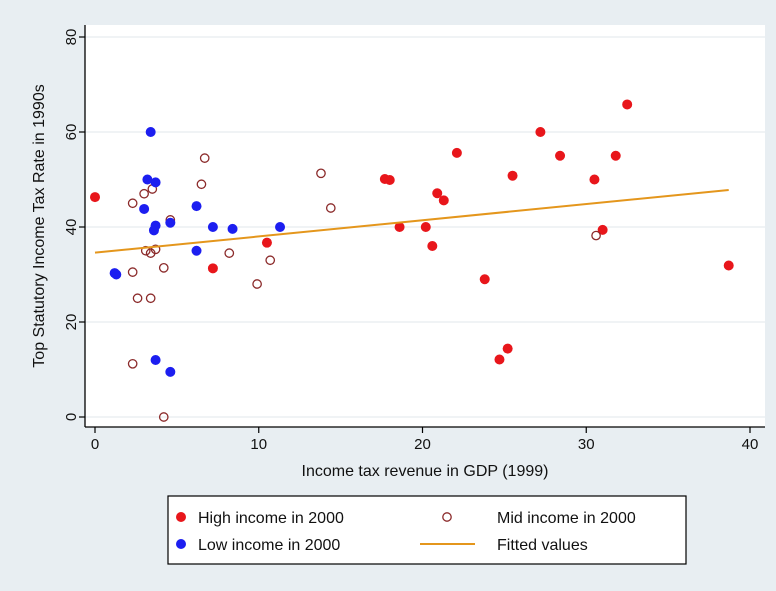  Describe the element at coordinates (425, 471) in the screenshot. I see `x-axis-title: Income tax revenue in GDP (1999)` at that location.